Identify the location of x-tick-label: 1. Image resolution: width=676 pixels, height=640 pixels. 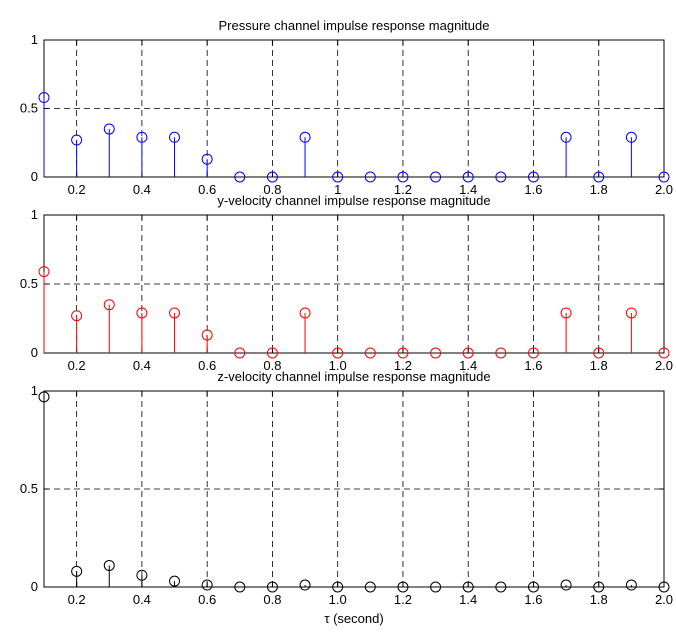
(337, 189).